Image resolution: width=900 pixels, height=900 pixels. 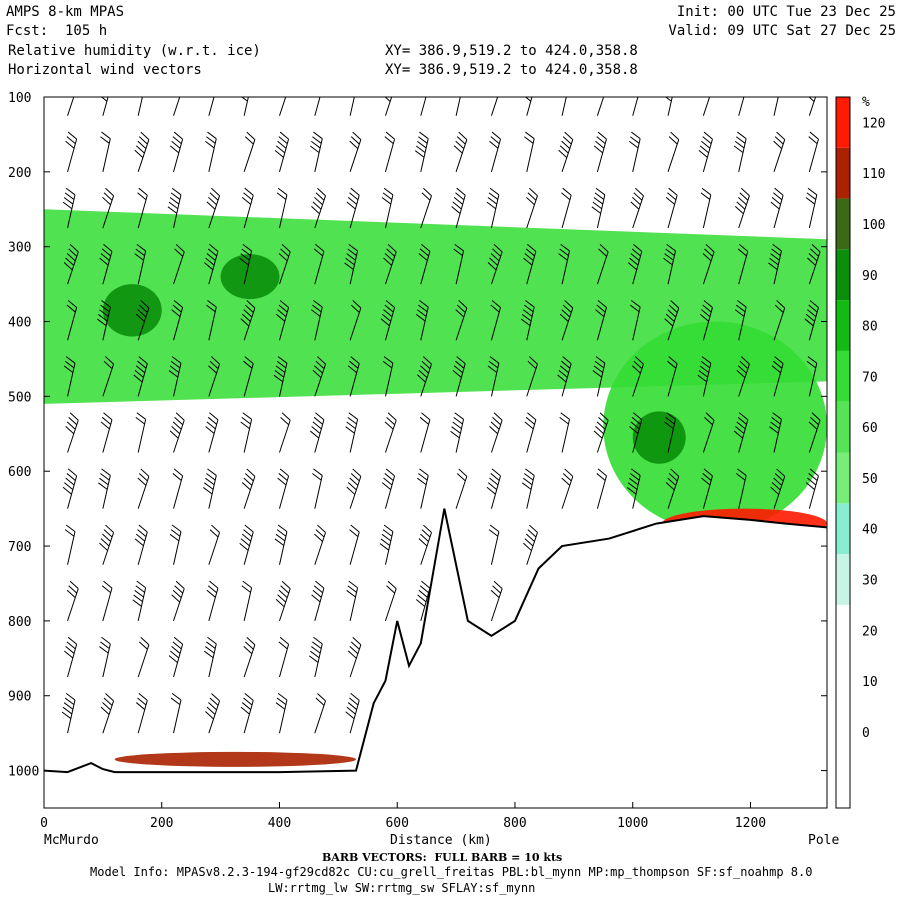 What do you see at coordinates (396, 823) in the screenshot?
I see `x-tick-label: 600` at bounding box center [396, 823].